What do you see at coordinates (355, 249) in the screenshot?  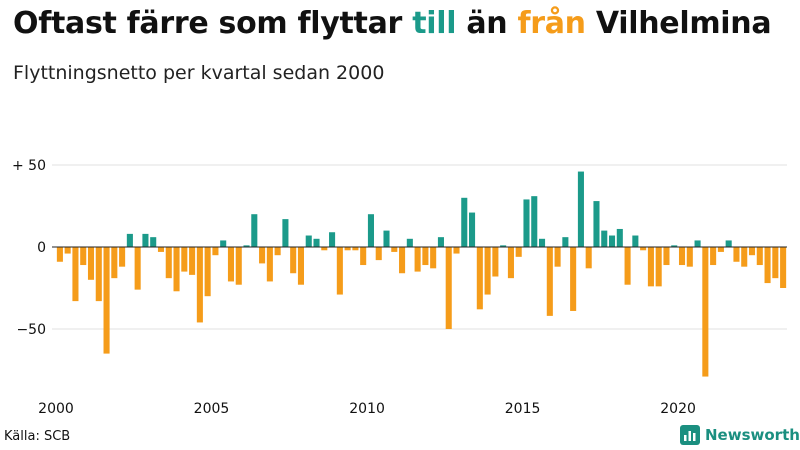 I see `bar-q39` at bounding box center [355, 249].